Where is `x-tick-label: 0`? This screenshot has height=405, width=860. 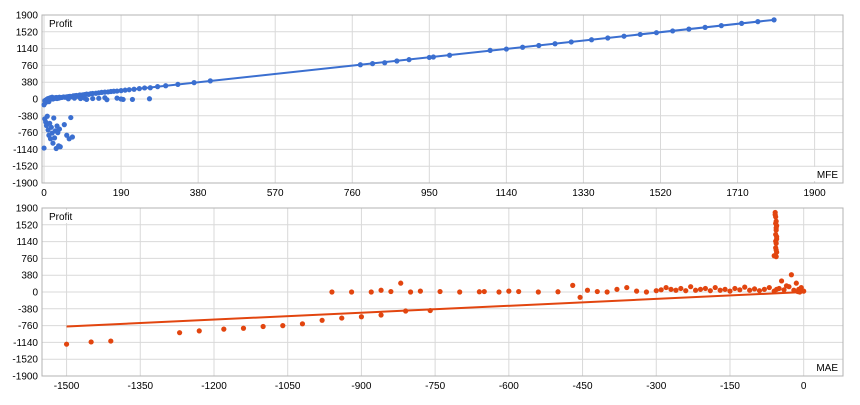 x-tick-label: 0 is located at coordinates (44, 193).